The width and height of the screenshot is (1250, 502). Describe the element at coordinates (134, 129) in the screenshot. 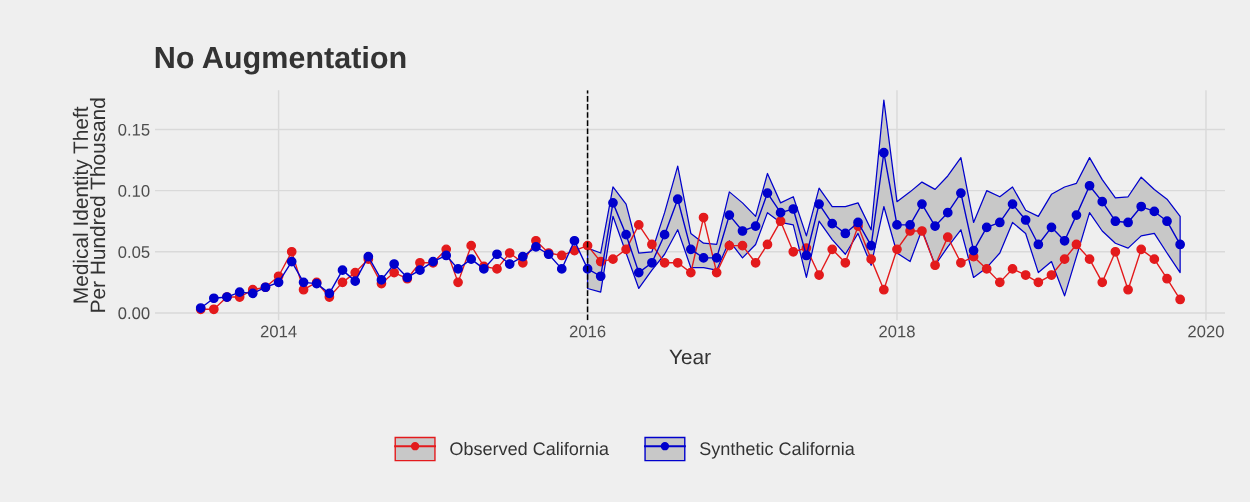

I see `y-tick-label: 0.15` at that location.